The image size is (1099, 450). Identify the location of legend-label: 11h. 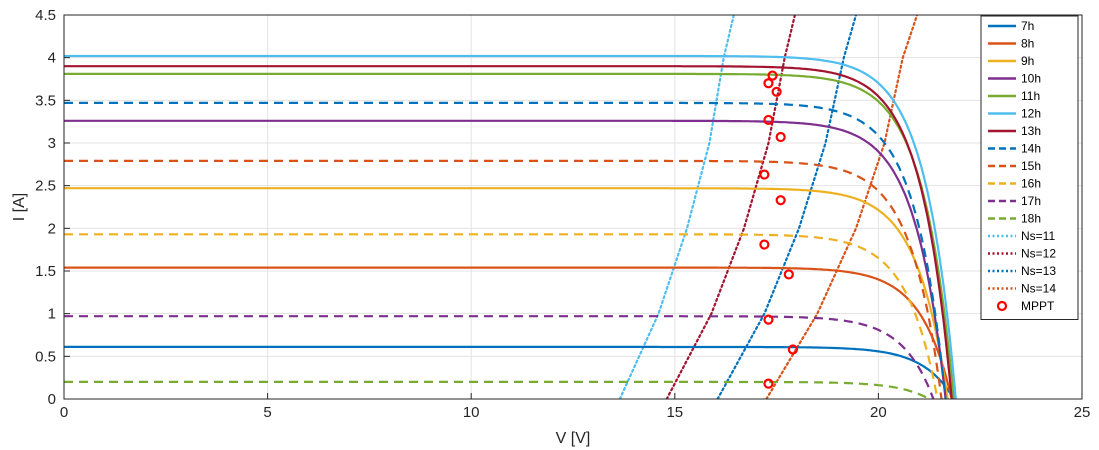
(1030, 96).